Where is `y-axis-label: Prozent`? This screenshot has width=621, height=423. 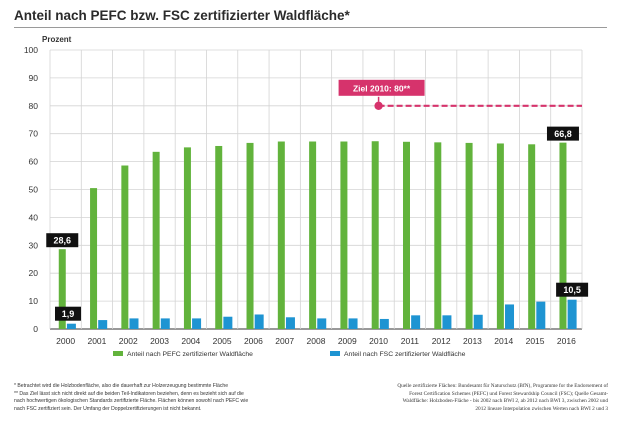
y-axis-label: Prozent is located at coordinates (57, 39).